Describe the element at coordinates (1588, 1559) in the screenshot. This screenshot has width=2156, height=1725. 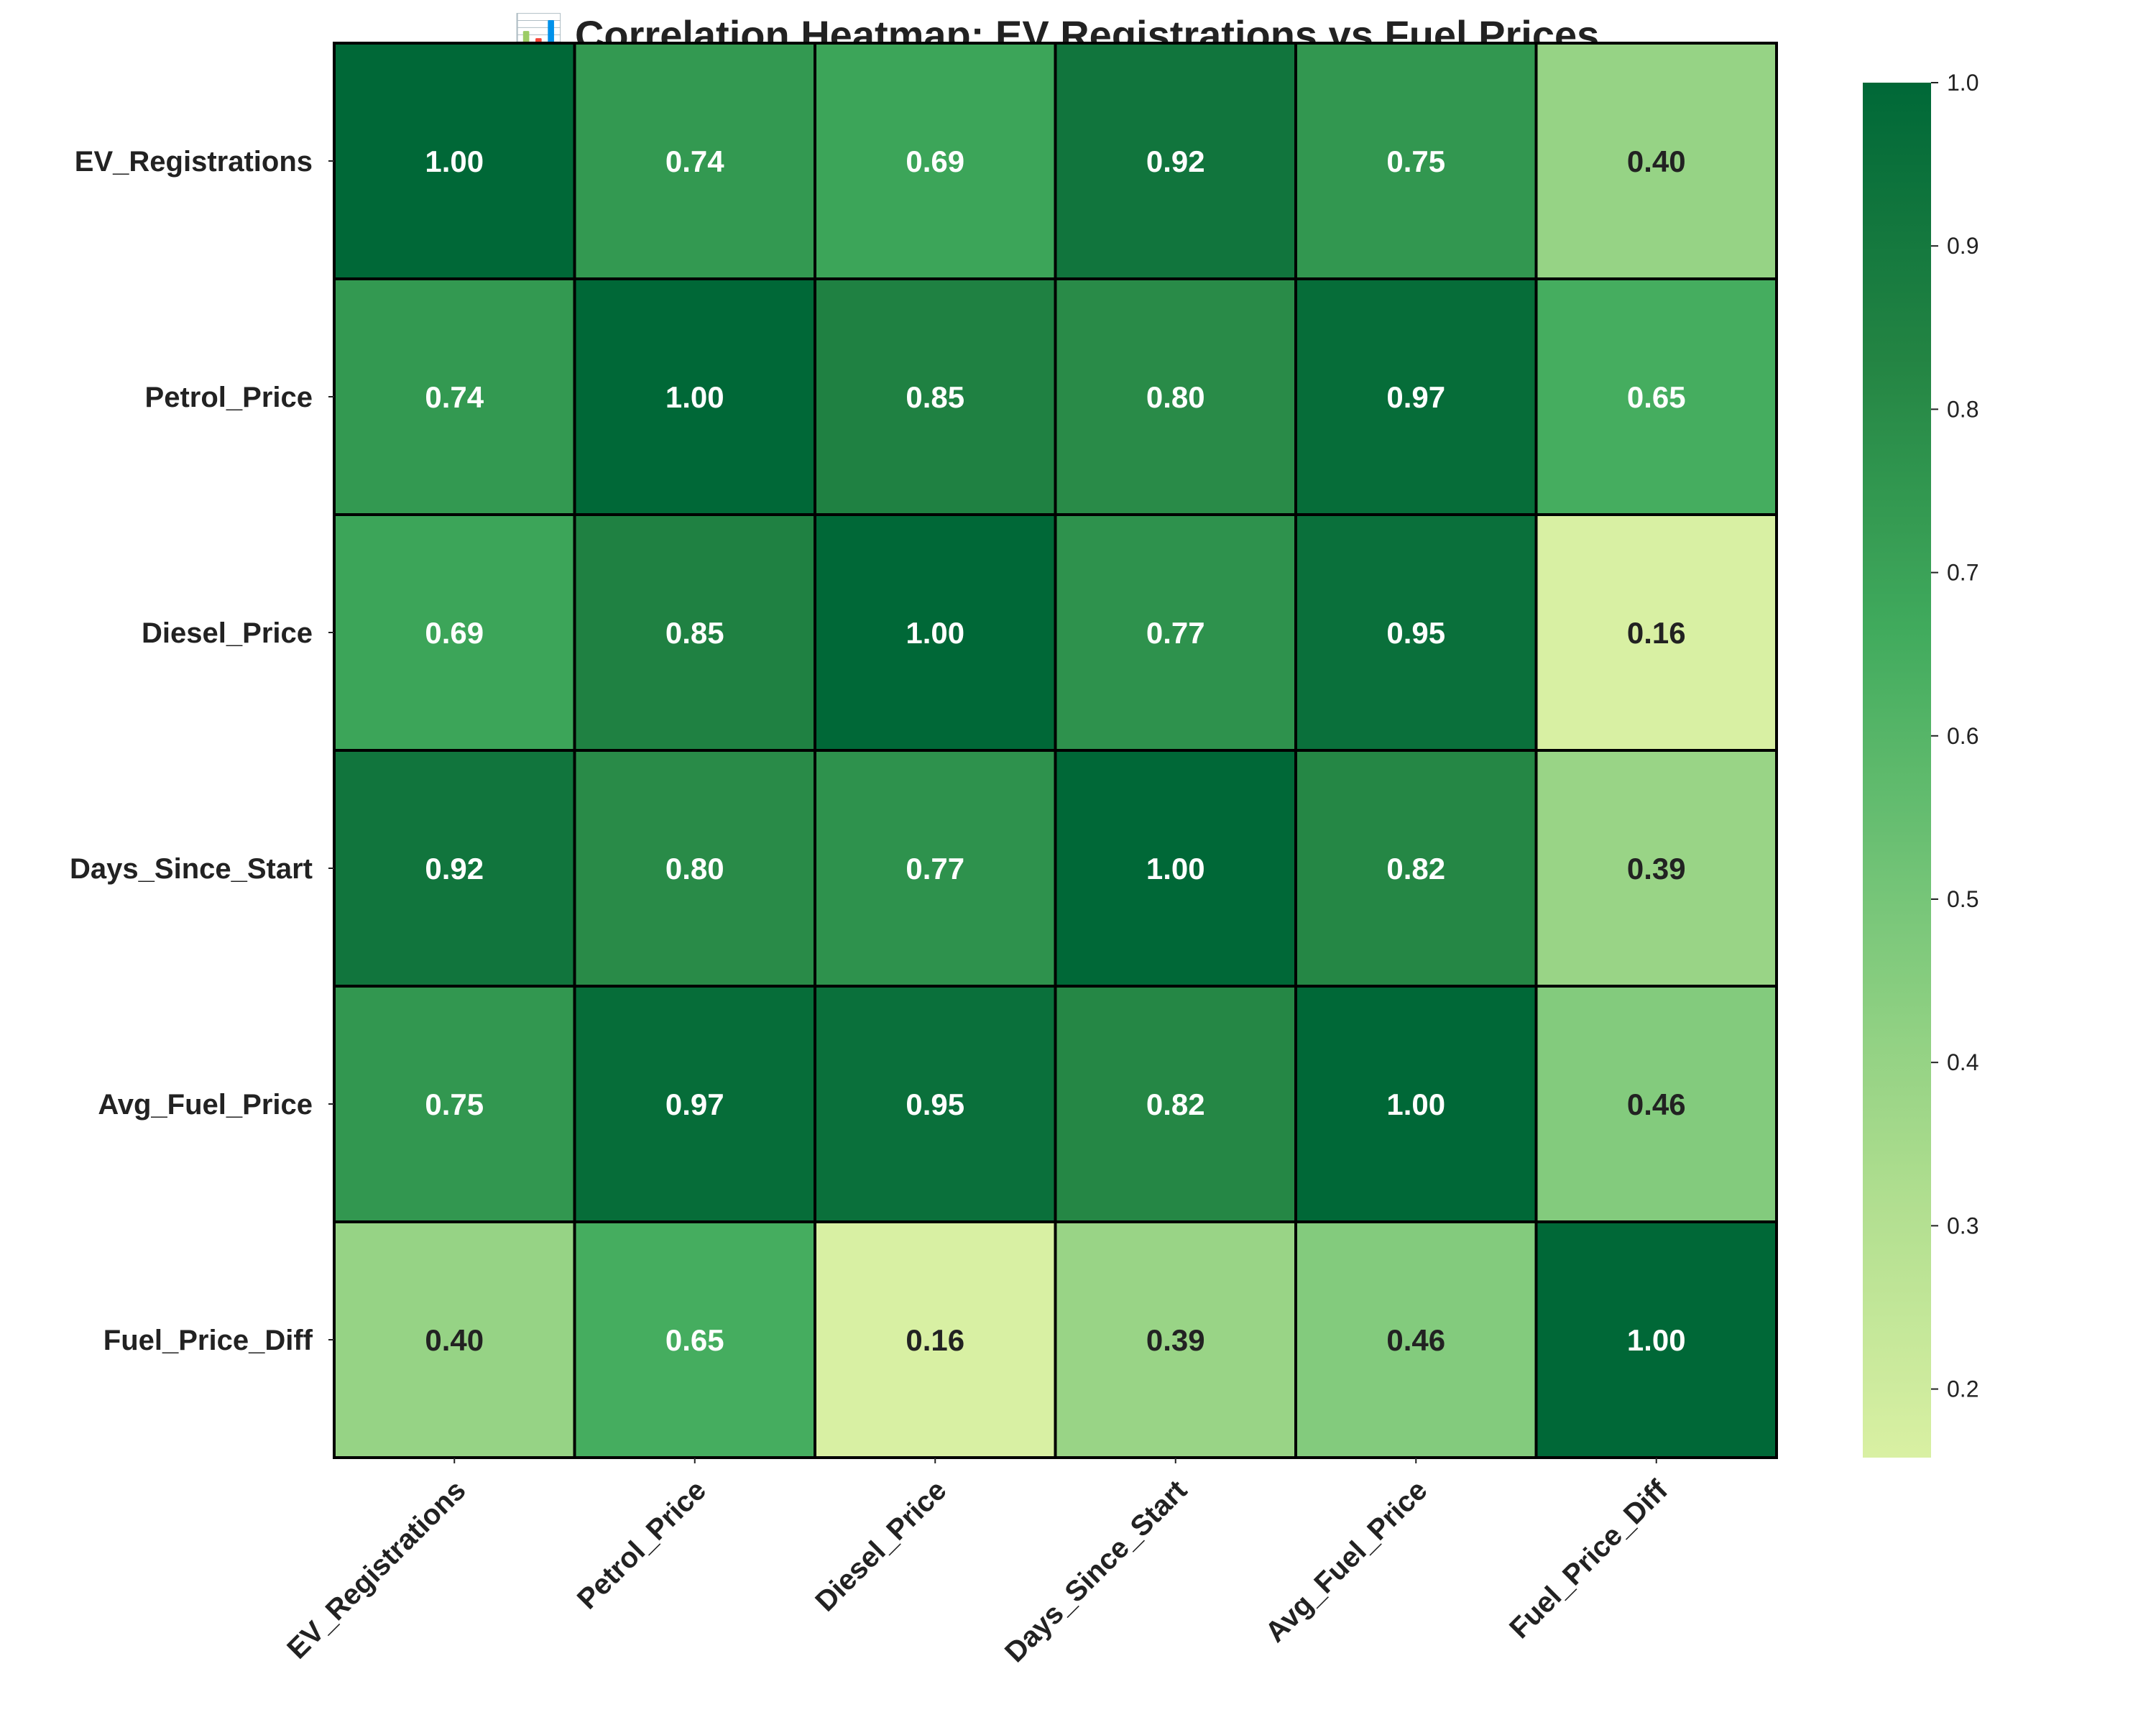
I see `column-tick-label: Fuel_Price_Diff` at that location.